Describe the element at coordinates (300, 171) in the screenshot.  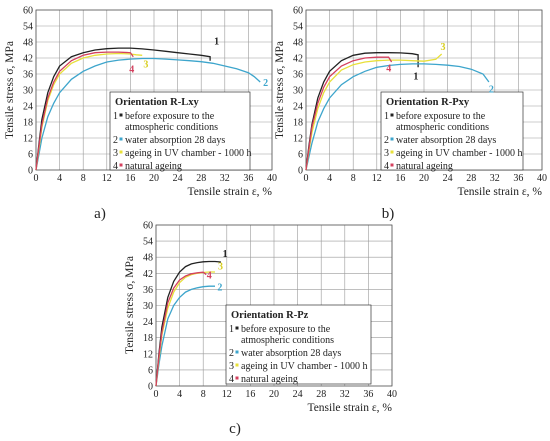
I see `y-tick-label: 0` at that location.